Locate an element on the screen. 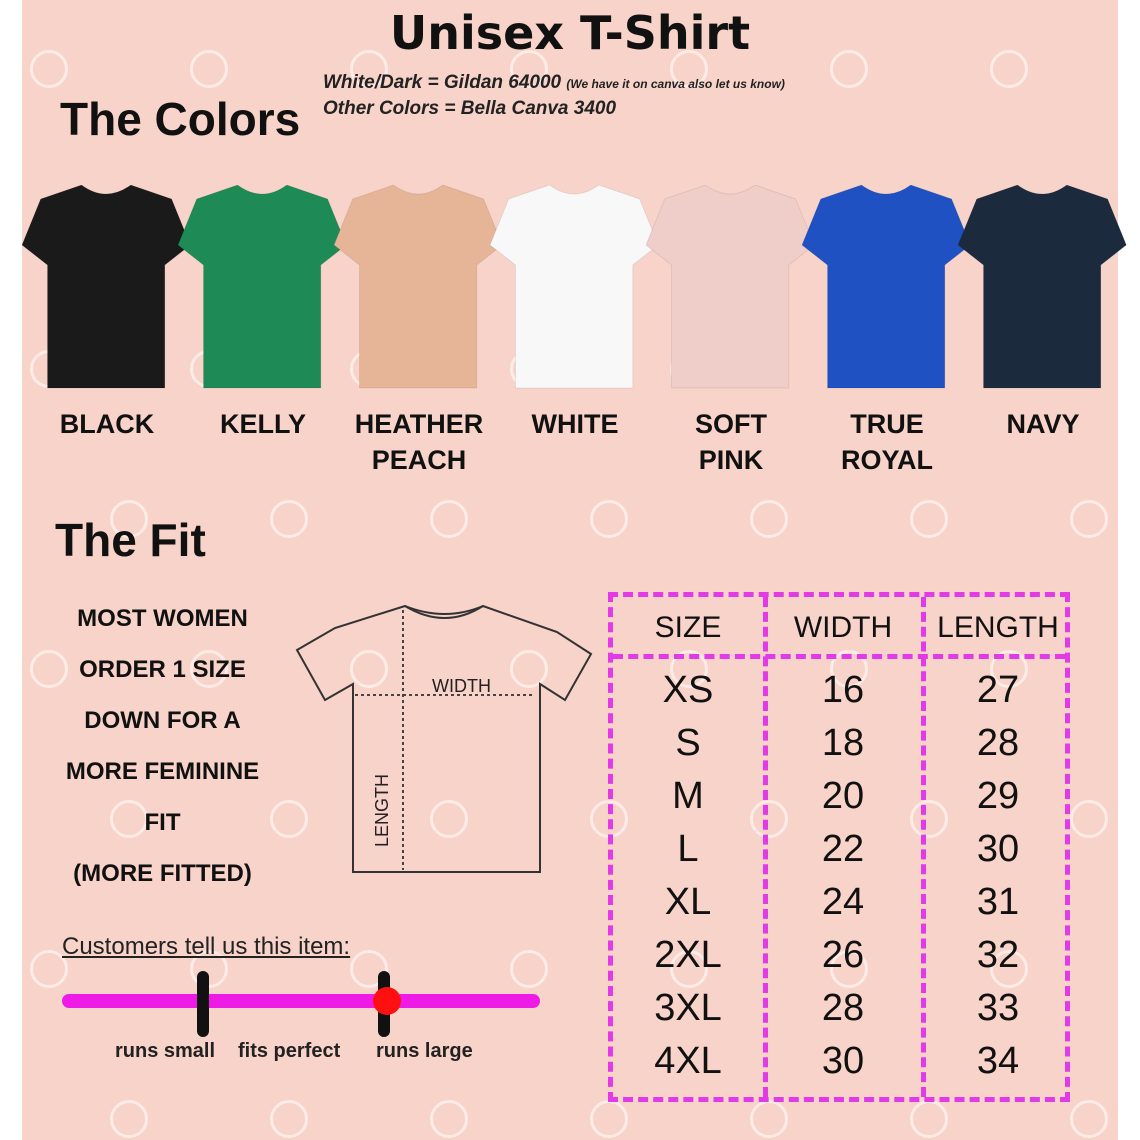 The width and height of the screenshot is (1140, 1140). table-cell: 24 is located at coordinates (843, 902).